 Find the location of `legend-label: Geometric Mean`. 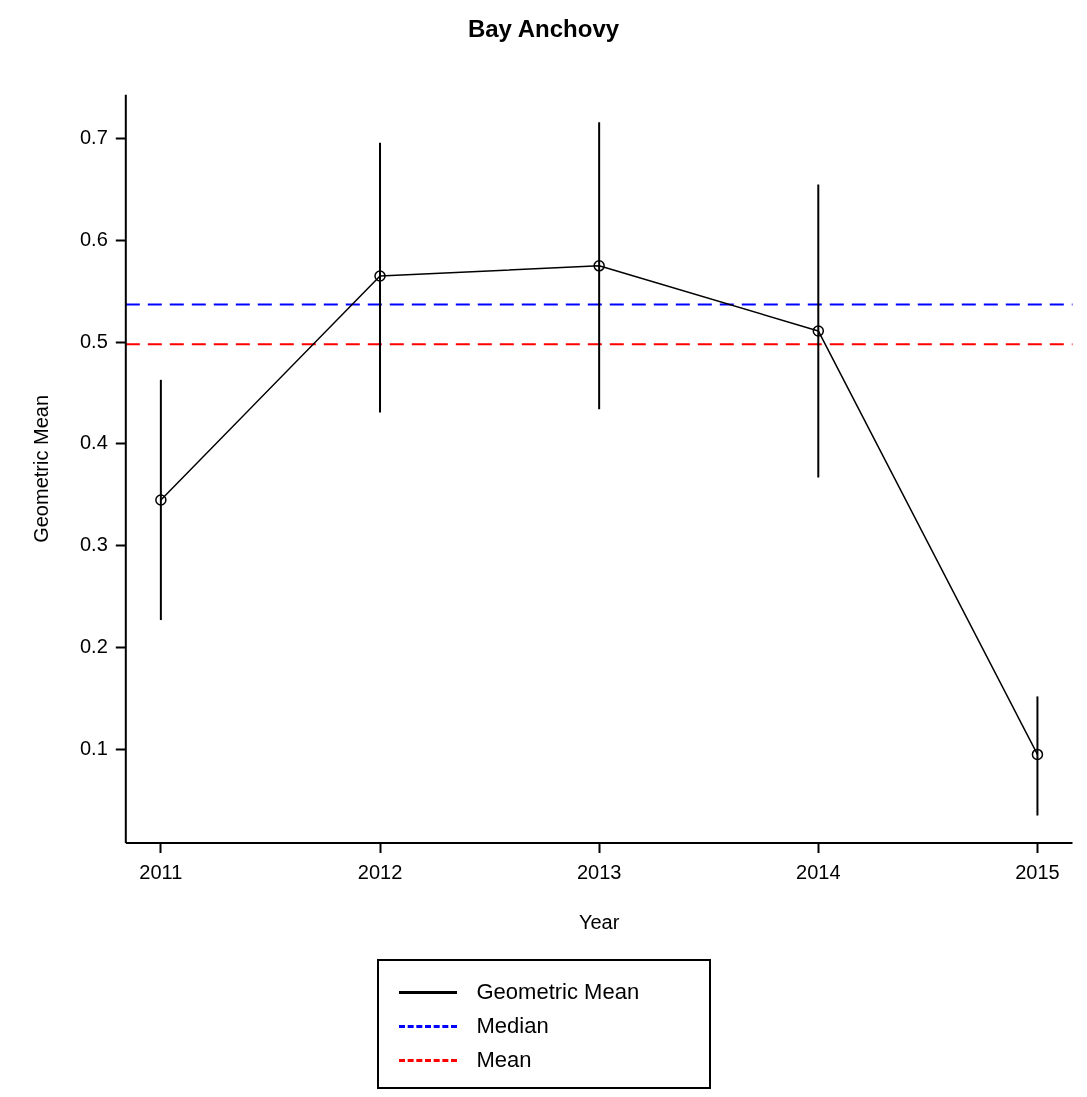

legend-label: Geometric Mean is located at coordinates (558, 992).